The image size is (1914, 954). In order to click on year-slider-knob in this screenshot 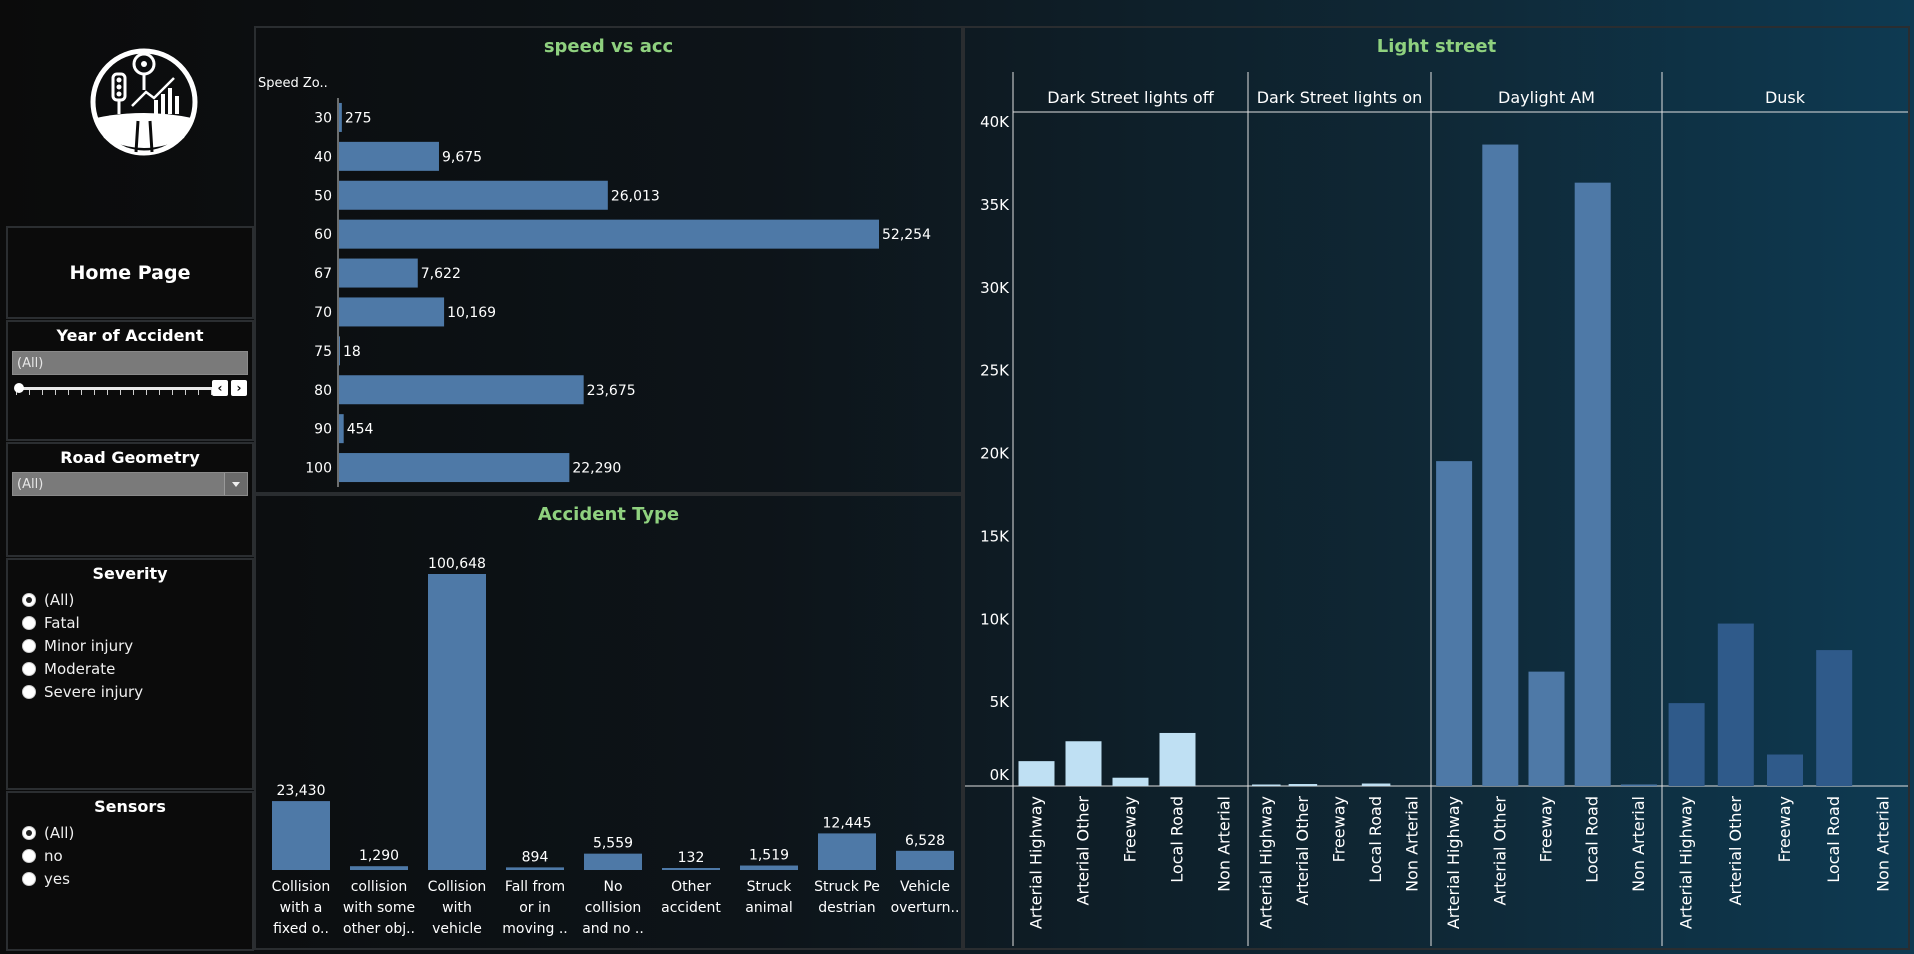, I will do `click(19, 388)`.